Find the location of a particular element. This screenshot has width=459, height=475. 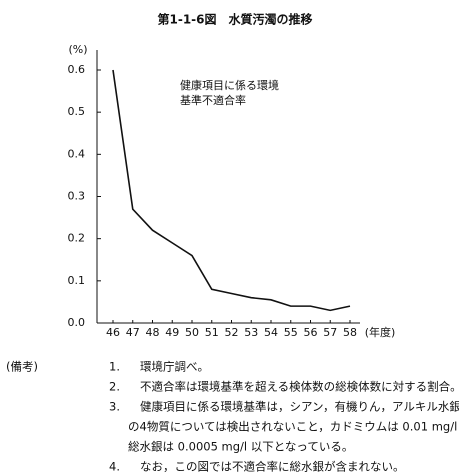

x-tick-label: 48 is located at coordinates (153, 332).